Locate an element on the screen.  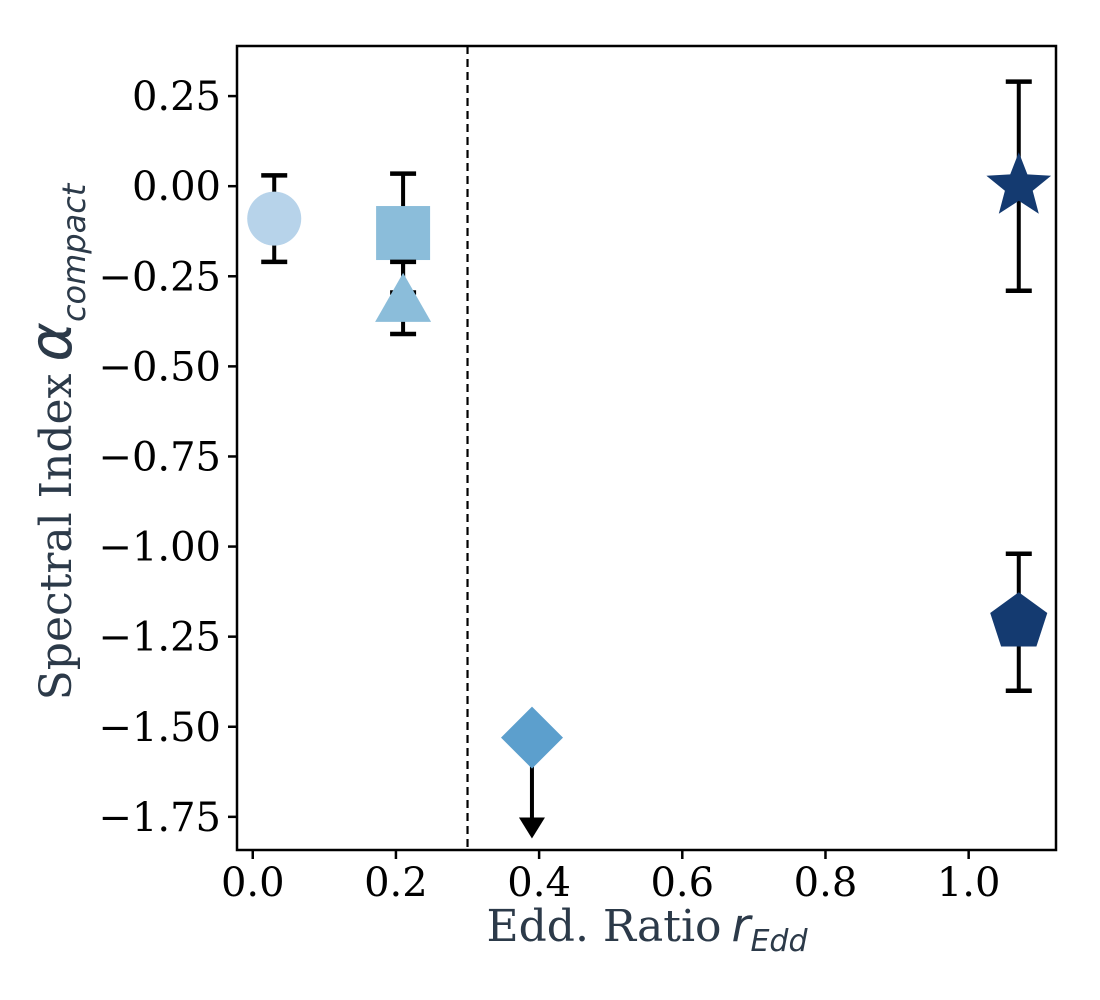
star-point-marker is located at coordinates (1019, 183).